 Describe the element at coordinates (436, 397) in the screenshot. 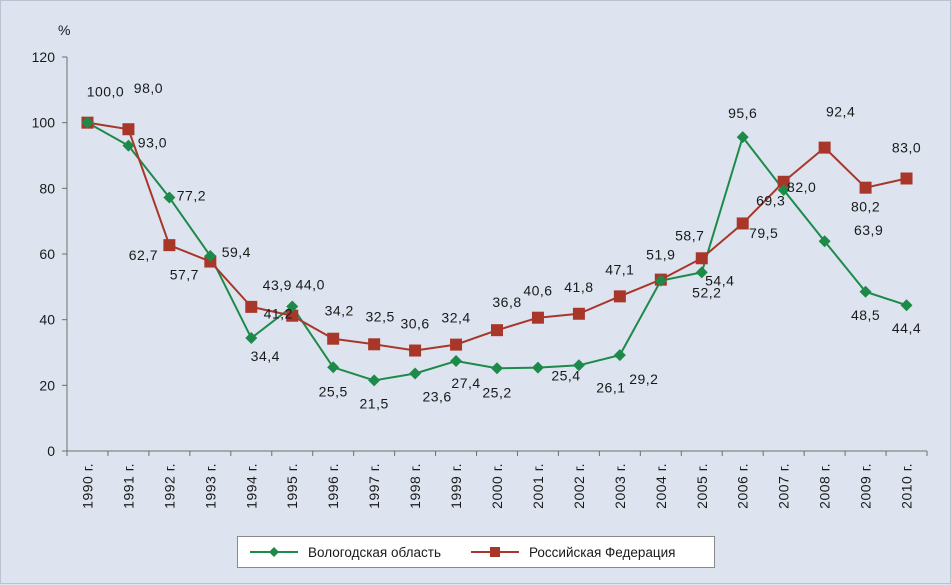

I see `data-label-vologda: 23,6` at that location.